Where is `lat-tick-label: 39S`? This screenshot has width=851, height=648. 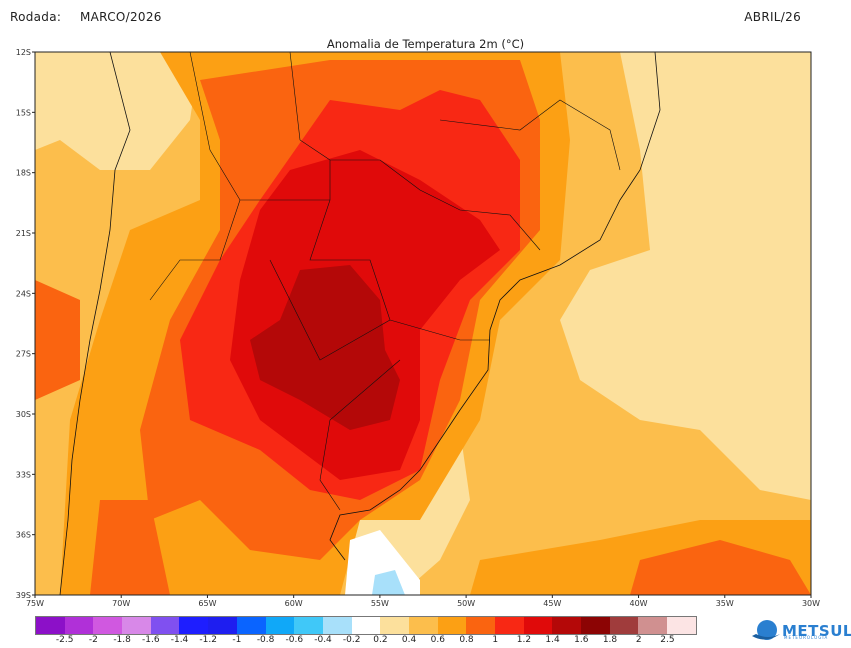 lat-tick-label: 39S is located at coordinates (23, 595).